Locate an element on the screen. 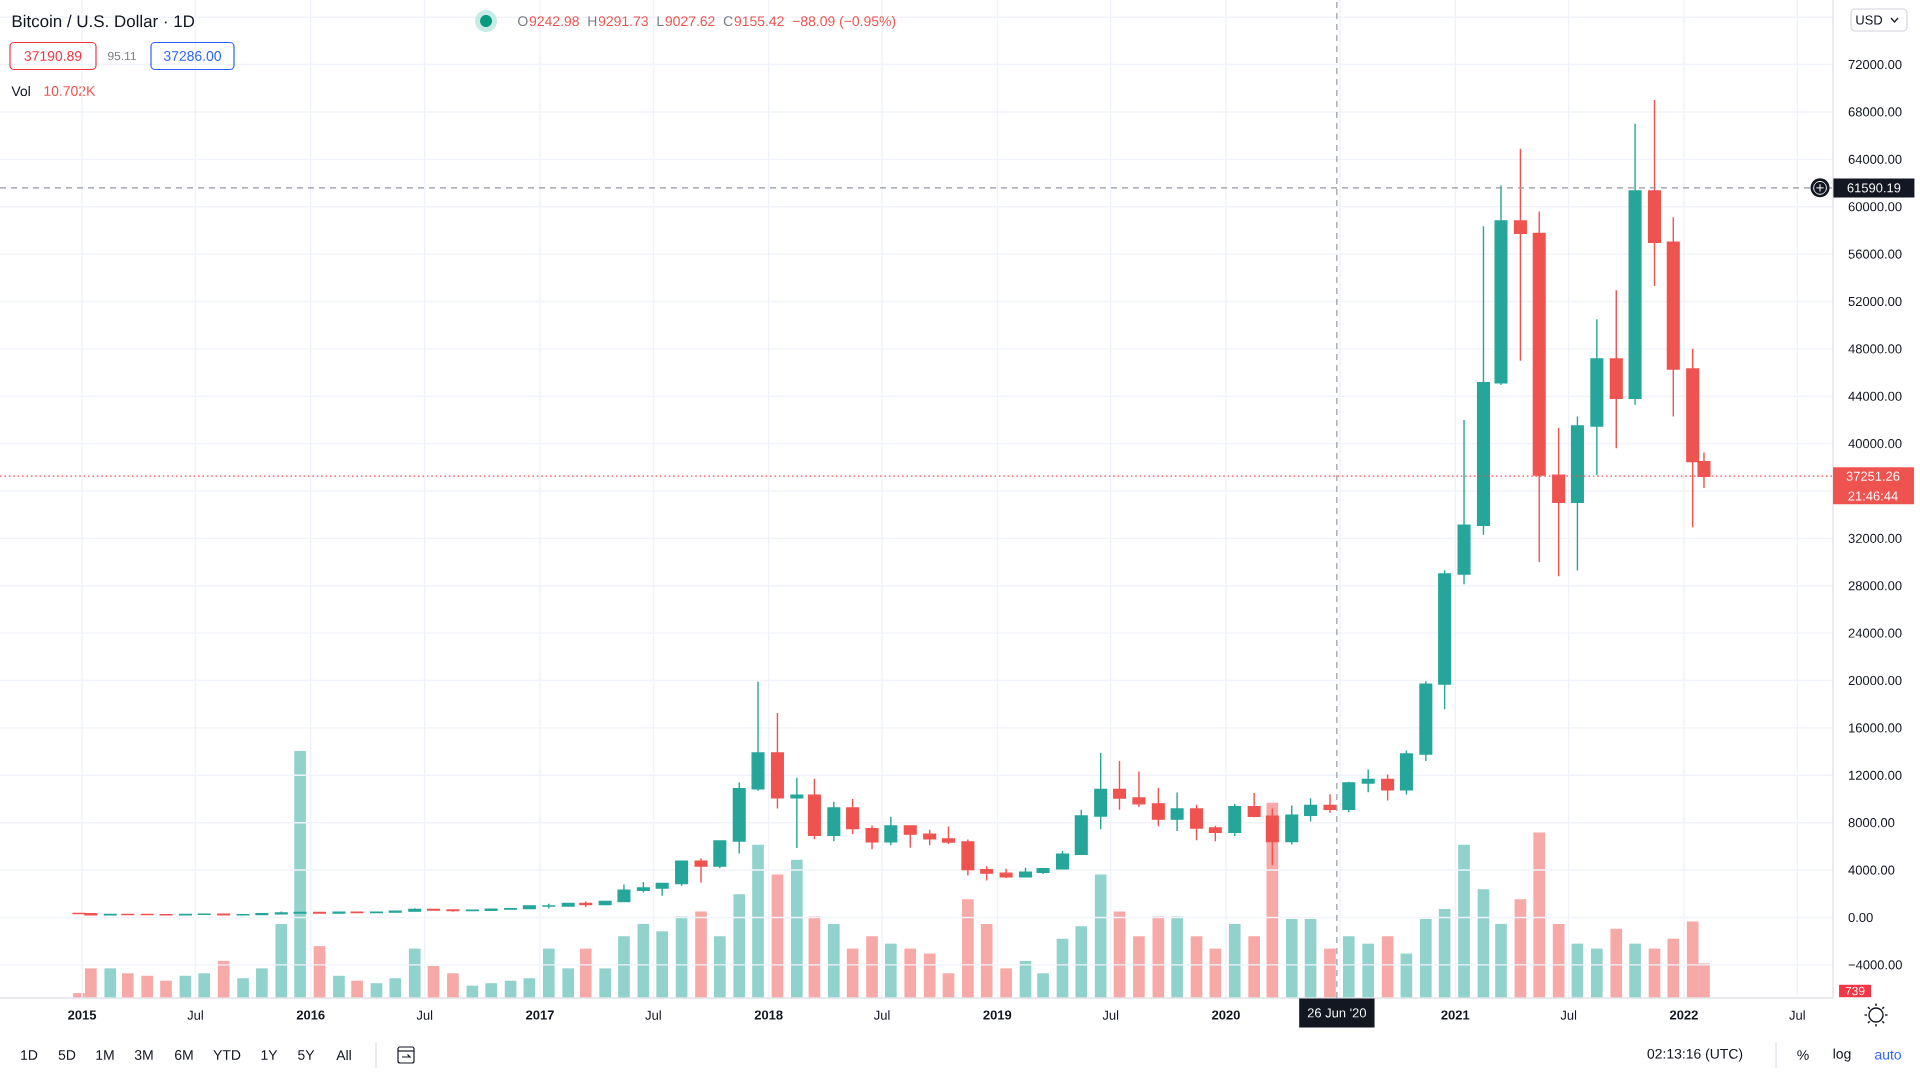 This screenshot has width=1920, height=1080. annotation: −88.09 (−0.95%) is located at coordinates (844, 22).